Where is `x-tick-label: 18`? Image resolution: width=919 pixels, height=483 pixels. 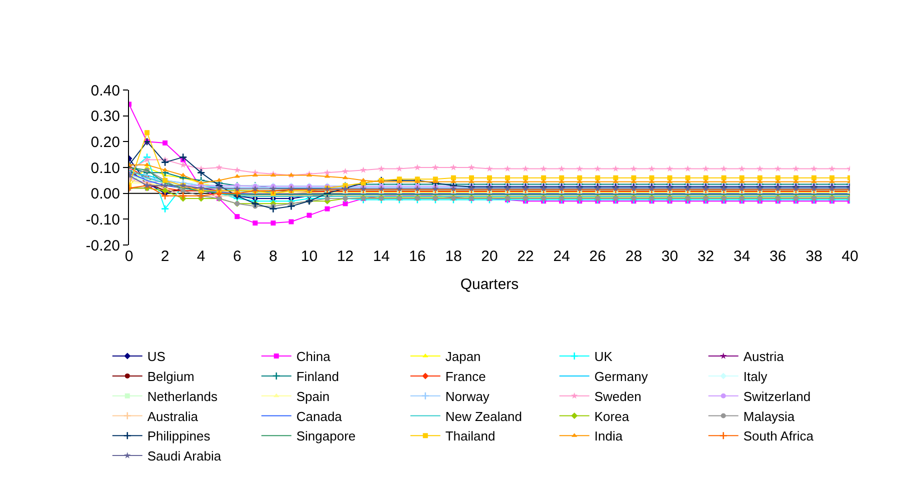
x-tick-label: 18 is located at coordinates (453, 256).